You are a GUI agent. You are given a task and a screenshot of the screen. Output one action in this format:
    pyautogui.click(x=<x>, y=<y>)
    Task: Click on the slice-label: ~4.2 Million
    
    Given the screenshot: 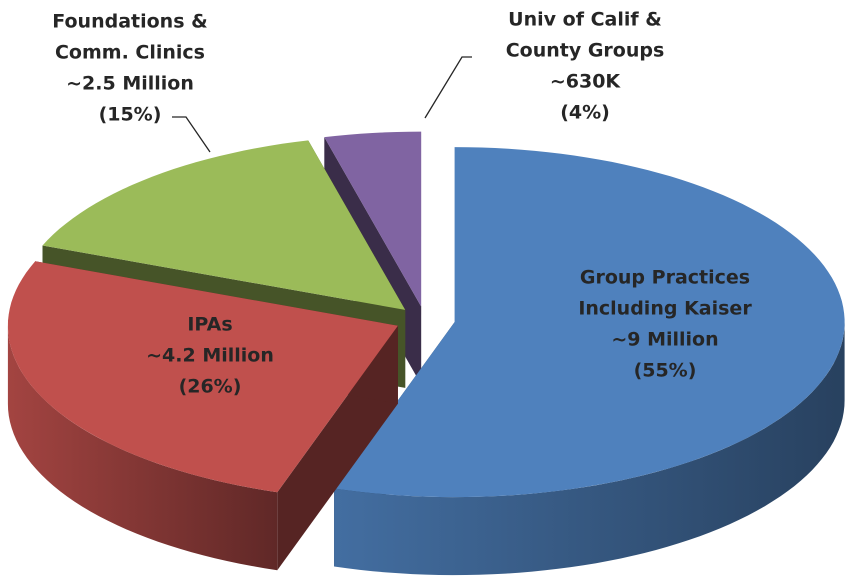 What is the action you would take?
    pyautogui.click(x=210, y=356)
    